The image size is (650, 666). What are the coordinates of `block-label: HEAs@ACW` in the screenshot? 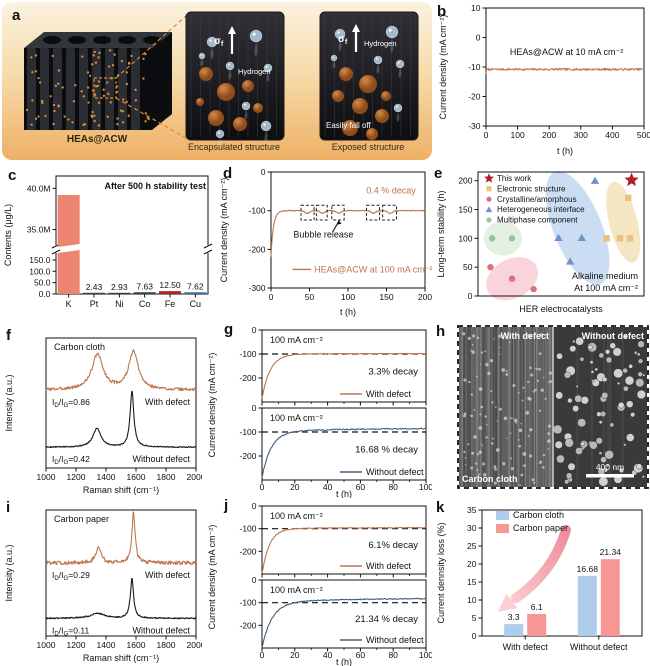 It's located at (97, 139).